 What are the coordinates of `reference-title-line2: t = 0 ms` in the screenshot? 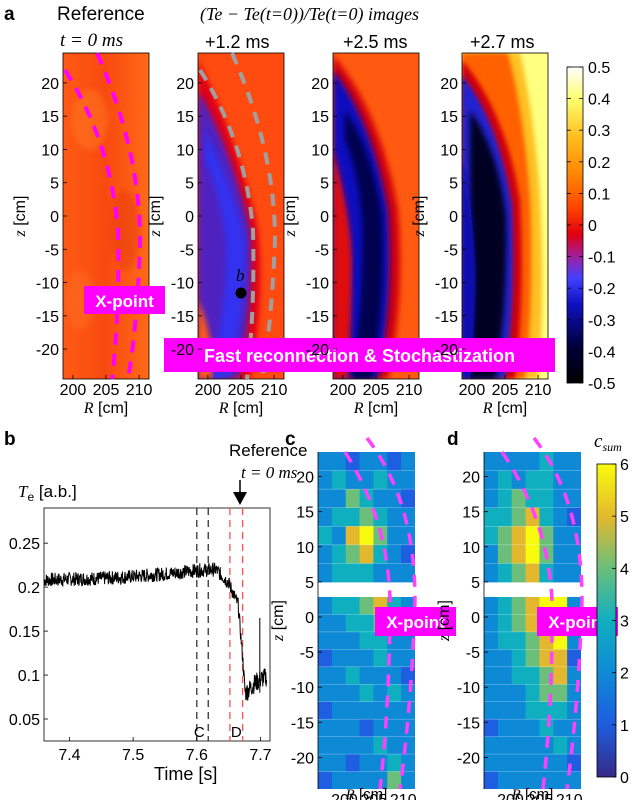 It's located at (91, 40).